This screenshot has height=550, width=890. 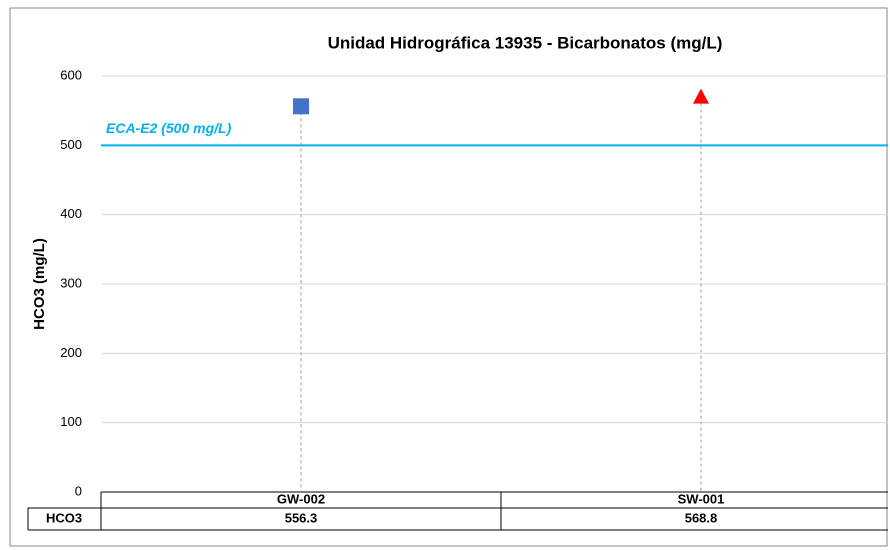 What do you see at coordinates (701, 517) in the screenshot?
I see `table-value: 568.8` at bounding box center [701, 517].